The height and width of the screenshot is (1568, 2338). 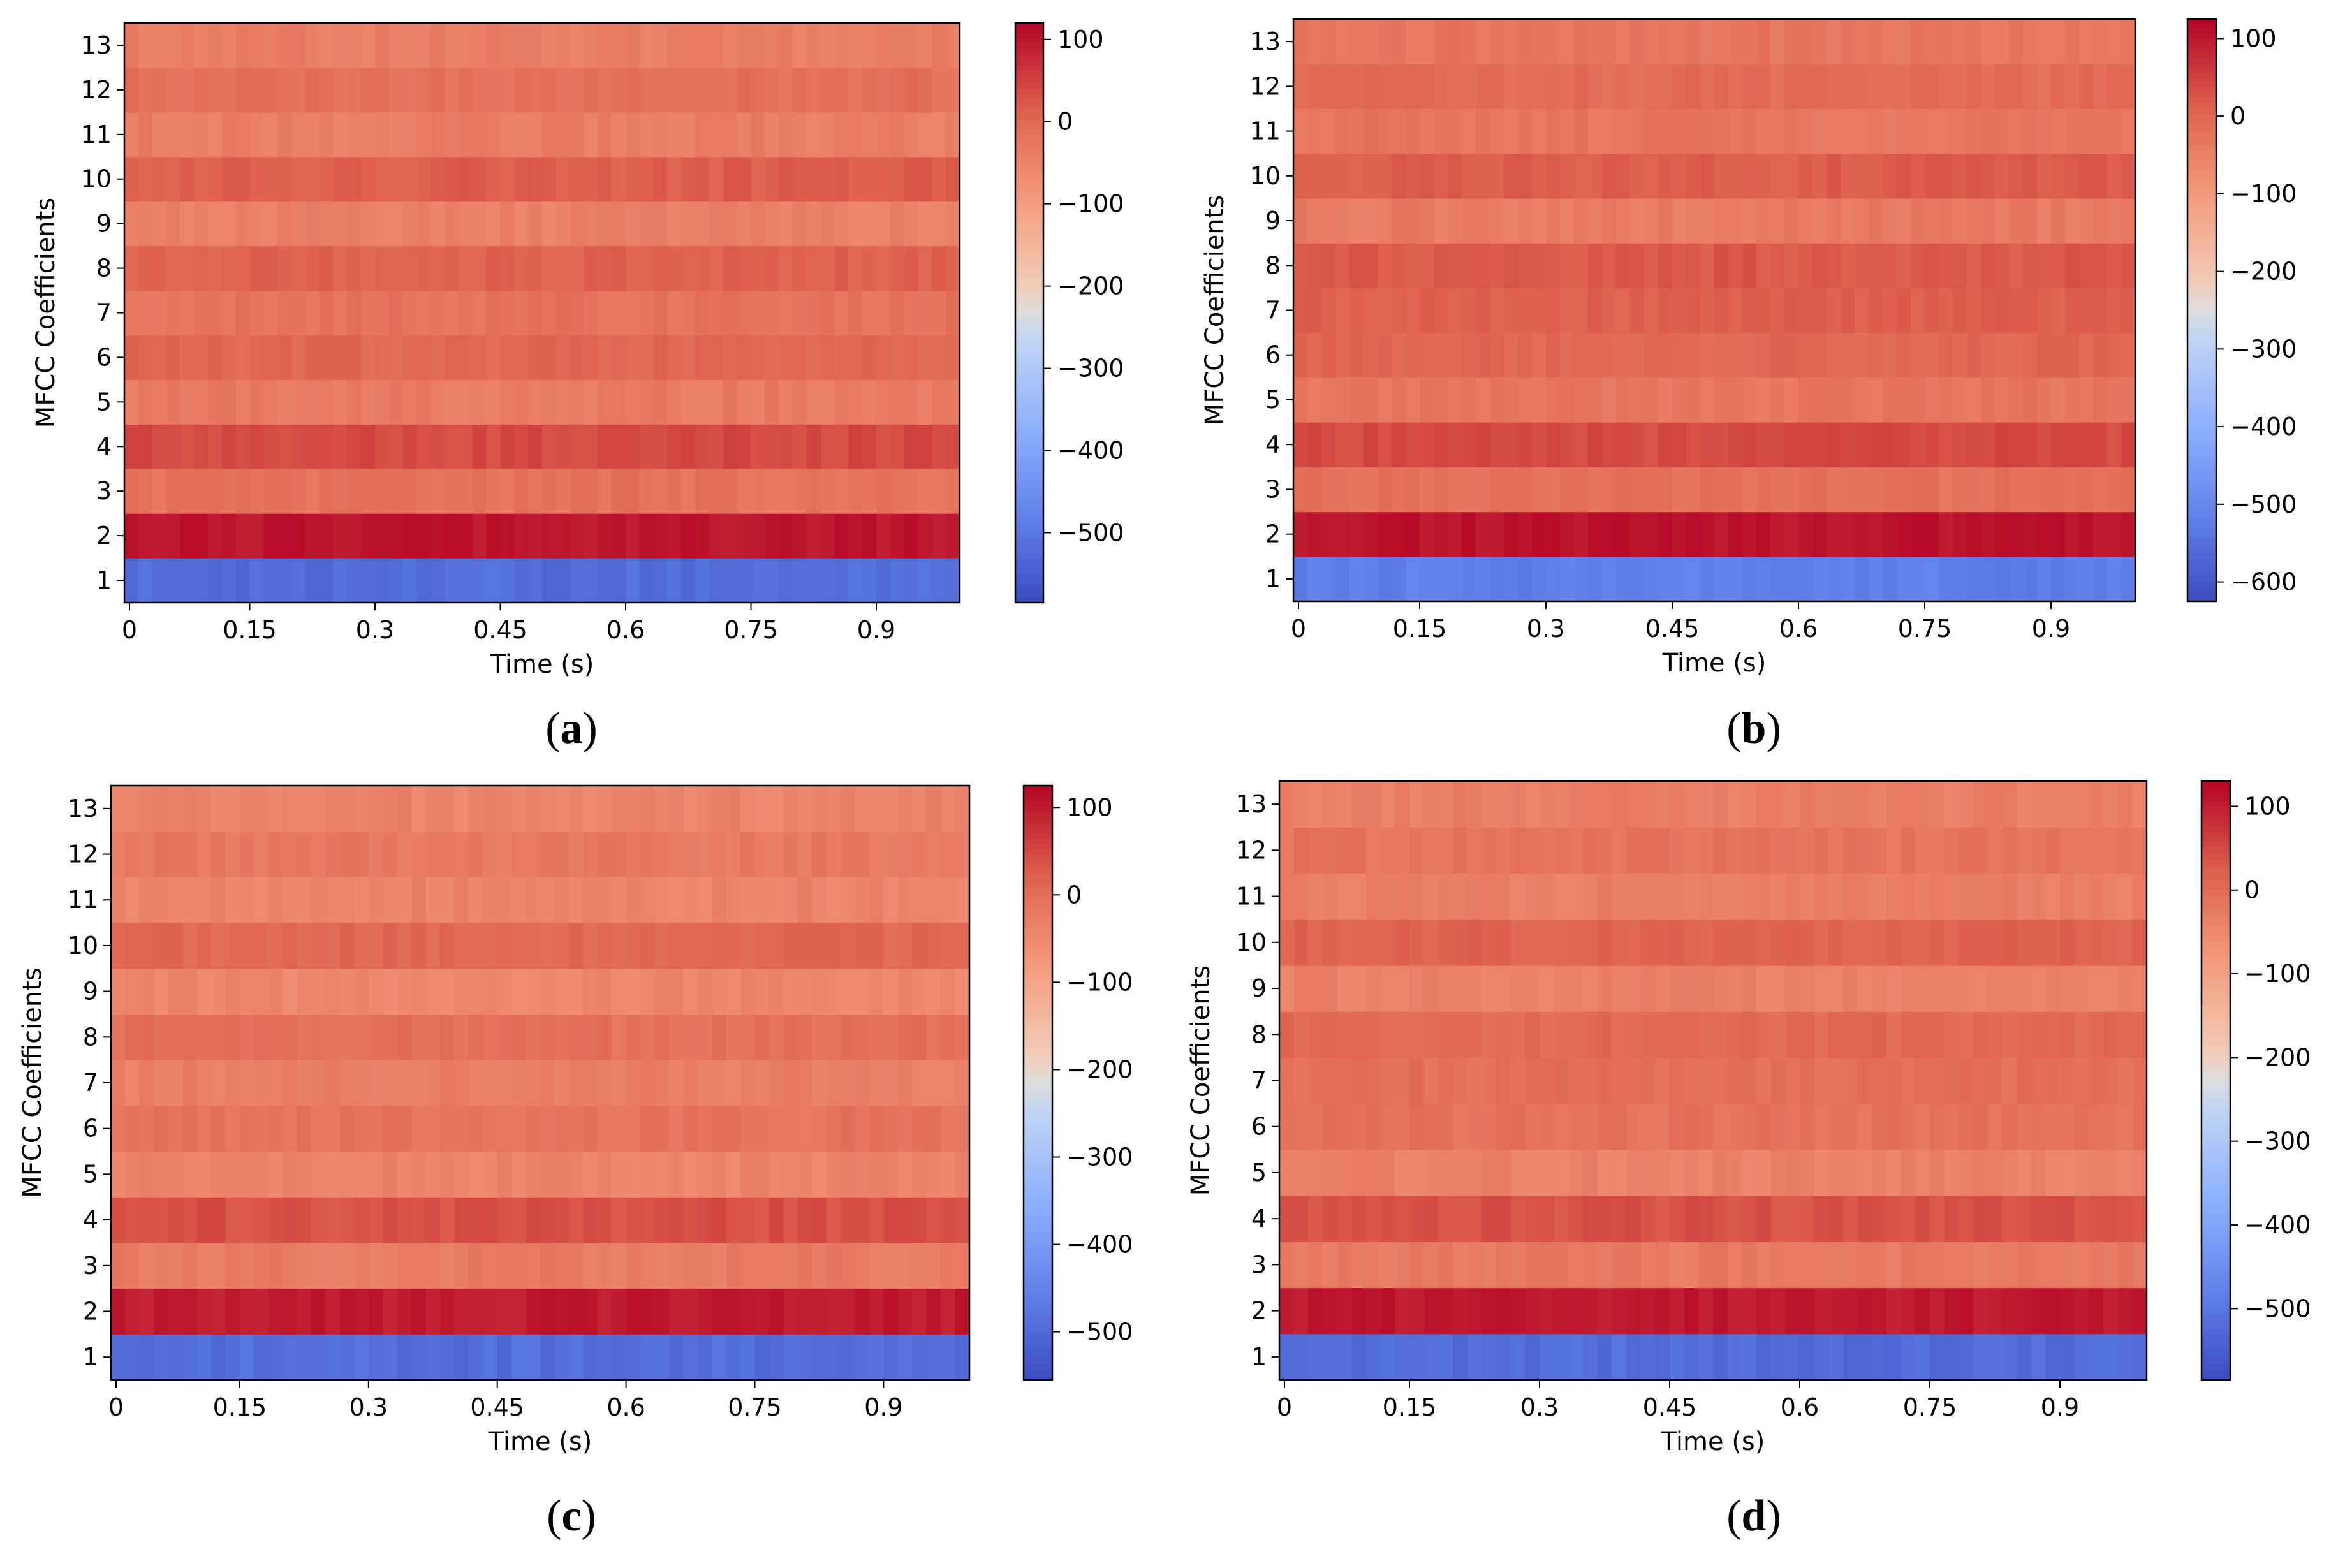 What do you see at coordinates (1080, 40) in the screenshot?
I see `colorbar-tick-label: 100` at bounding box center [1080, 40].